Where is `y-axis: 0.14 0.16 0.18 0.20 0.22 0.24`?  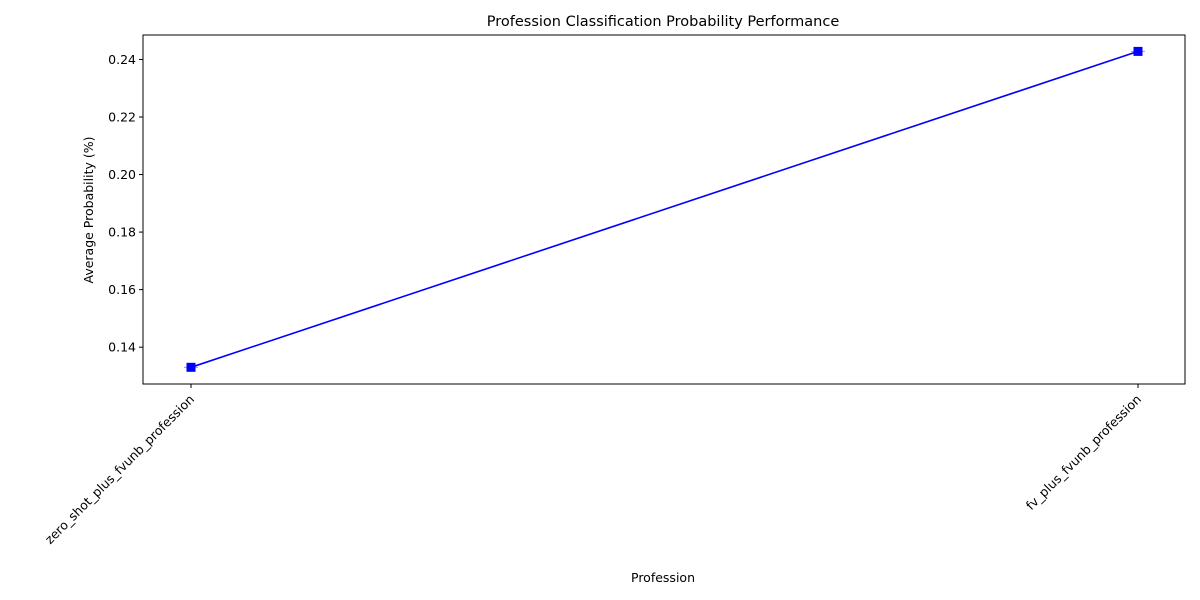 y-axis: 0.14 0.16 0.18 0.20 0.22 0.24 is located at coordinates (125, 203).